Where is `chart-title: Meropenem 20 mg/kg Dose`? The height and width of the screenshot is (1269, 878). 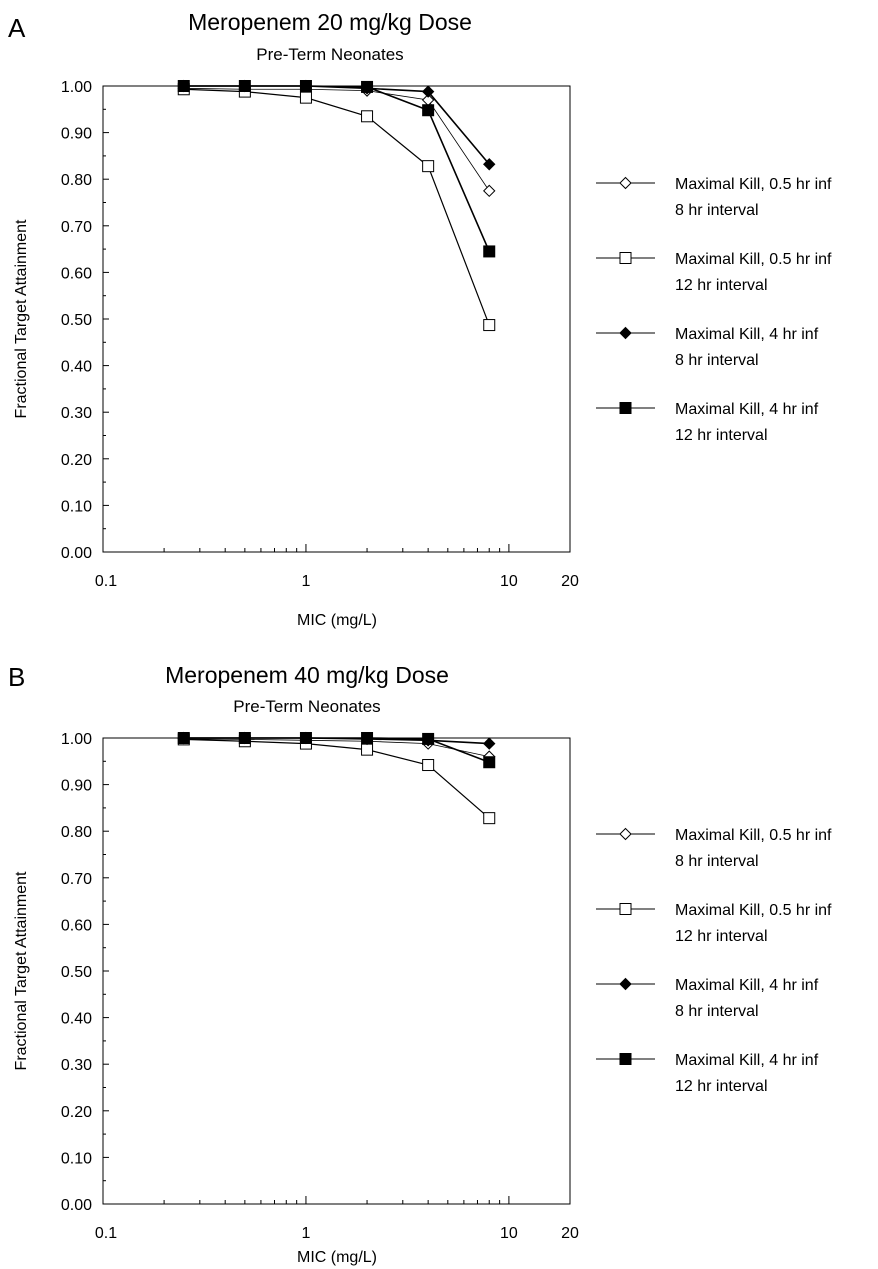 chart-title: Meropenem 20 mg/kg Dose is located at coordinates (330, 22).